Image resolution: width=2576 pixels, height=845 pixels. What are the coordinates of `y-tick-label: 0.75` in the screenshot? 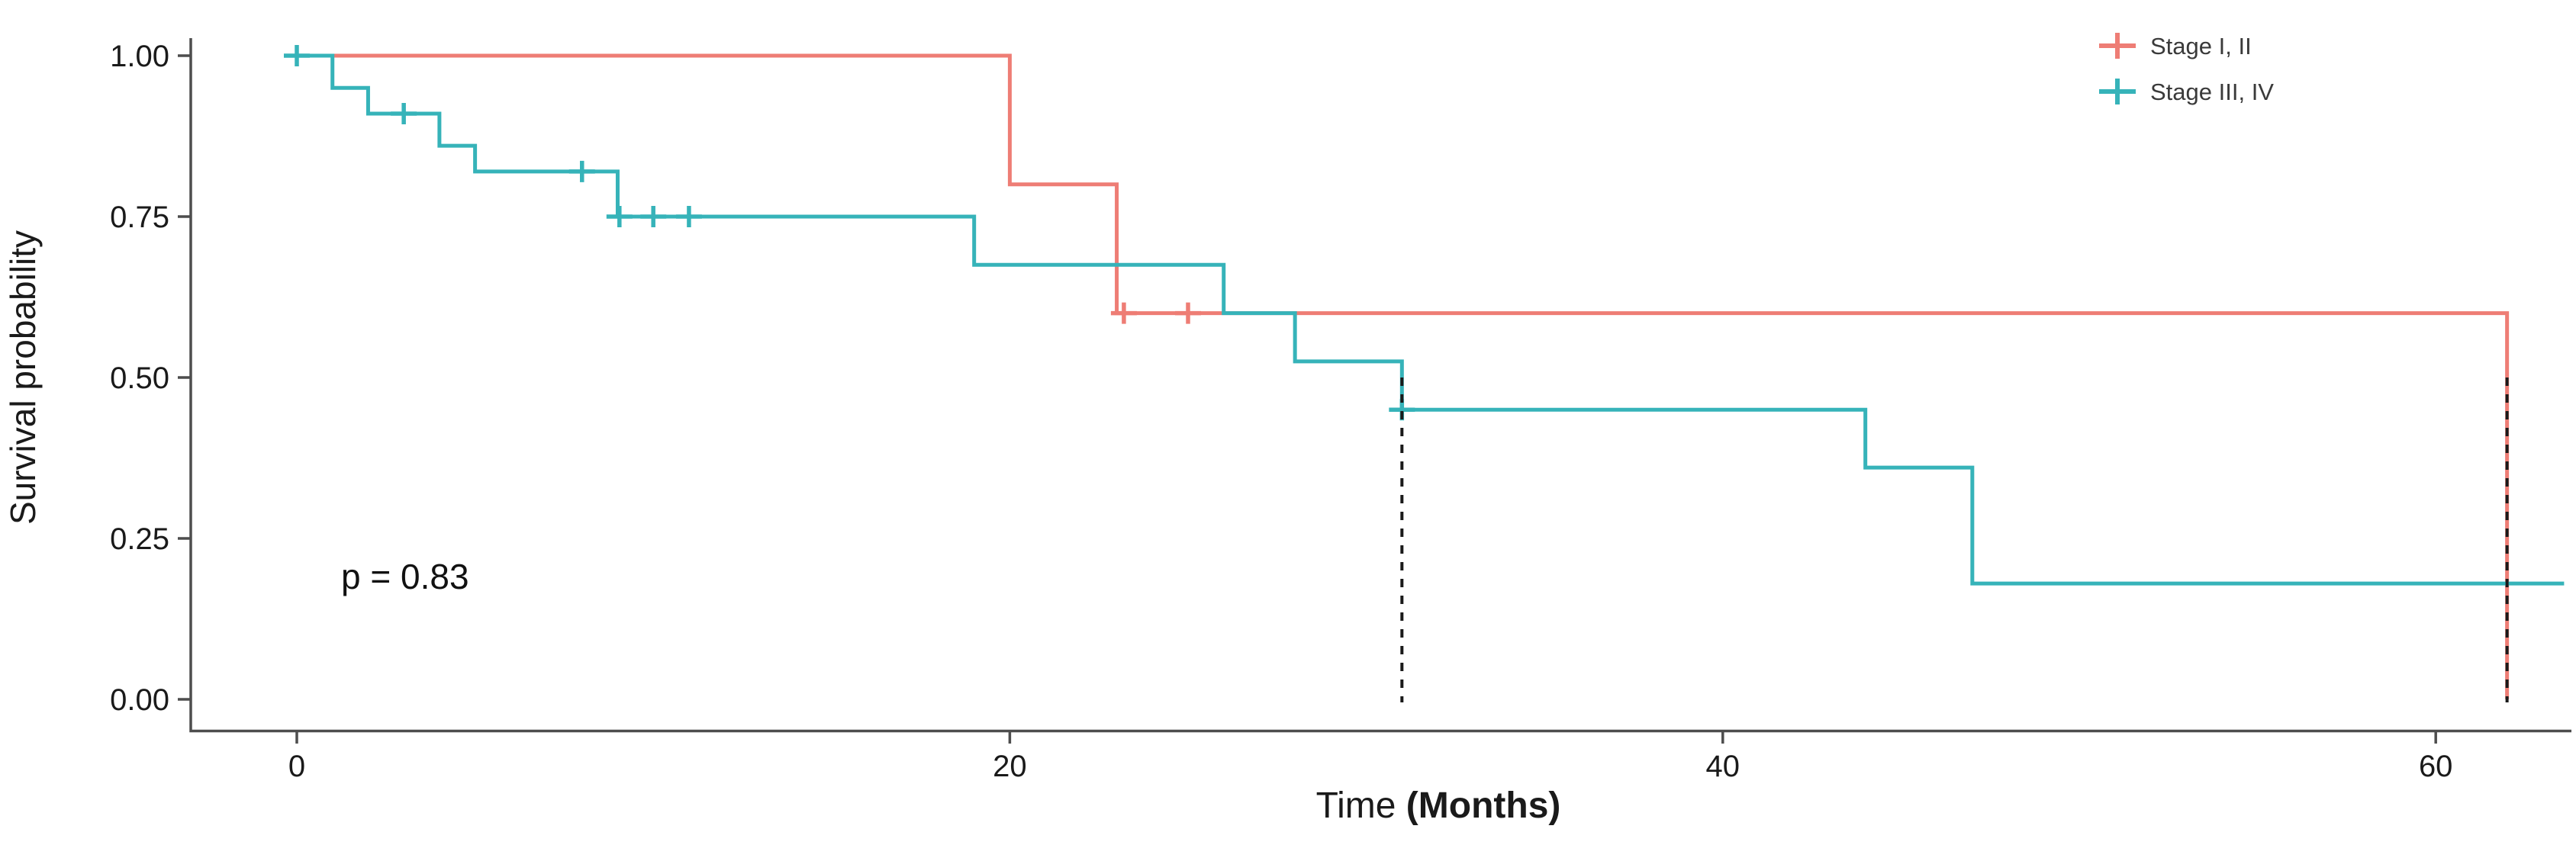 It's located at (139, 217).